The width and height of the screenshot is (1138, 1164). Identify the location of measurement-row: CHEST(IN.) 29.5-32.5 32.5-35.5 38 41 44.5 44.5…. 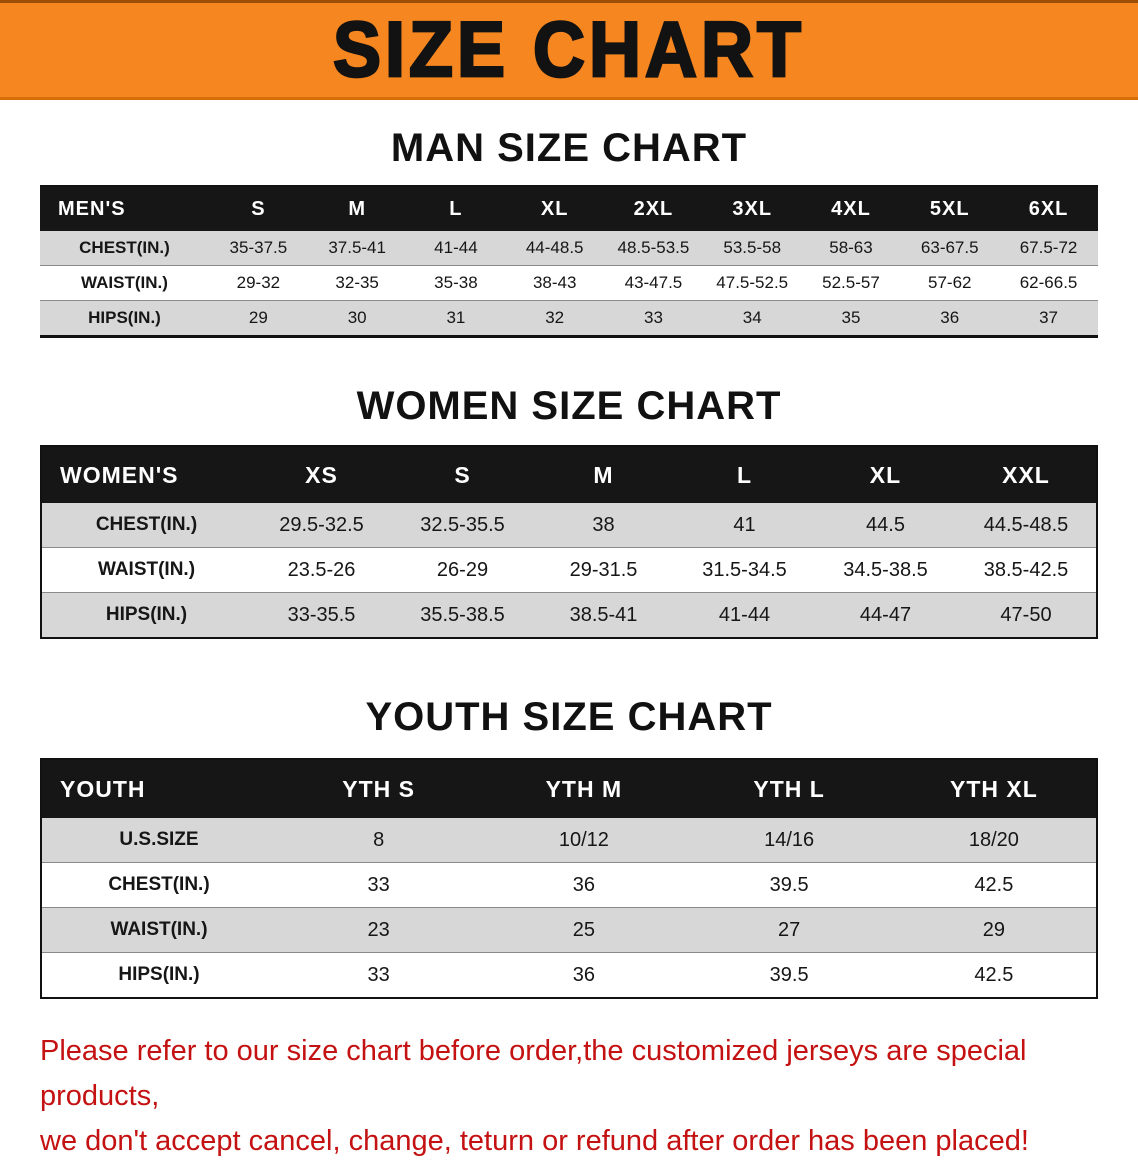
(569, 525).